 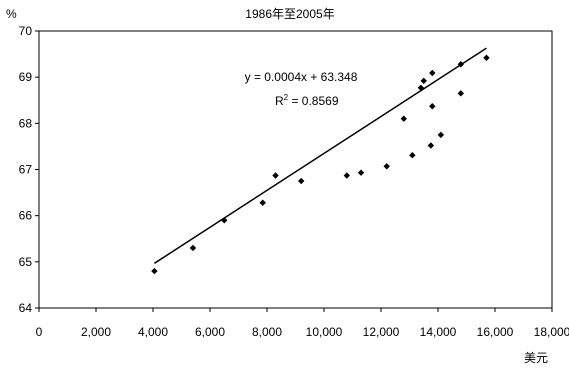 I want to click on trendline-equation: y = 0.0004x + 63.348, so click(x=301, y=77).